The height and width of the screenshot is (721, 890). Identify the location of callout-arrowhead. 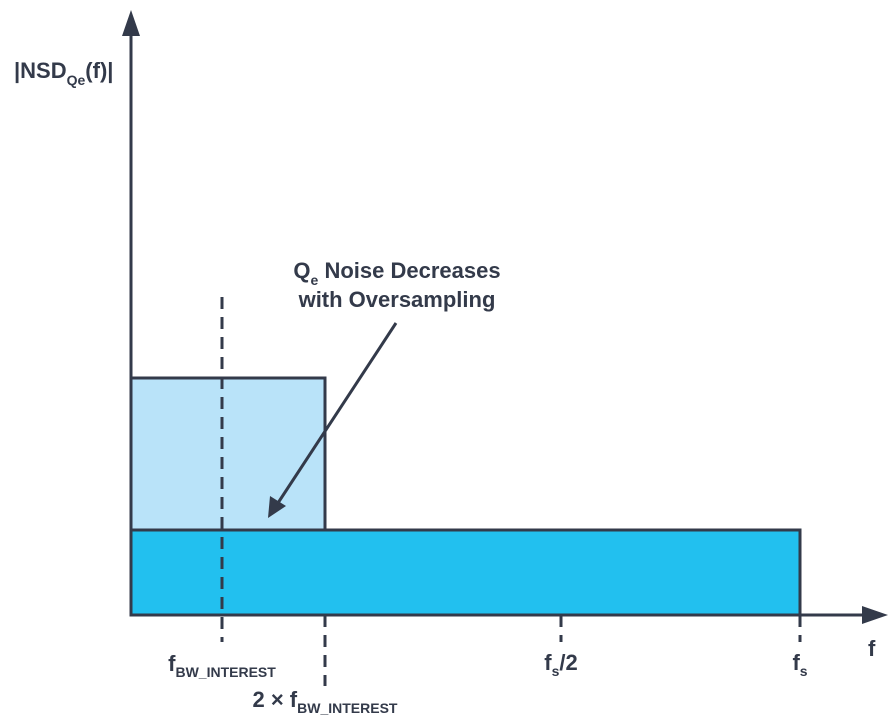
(277, 507).